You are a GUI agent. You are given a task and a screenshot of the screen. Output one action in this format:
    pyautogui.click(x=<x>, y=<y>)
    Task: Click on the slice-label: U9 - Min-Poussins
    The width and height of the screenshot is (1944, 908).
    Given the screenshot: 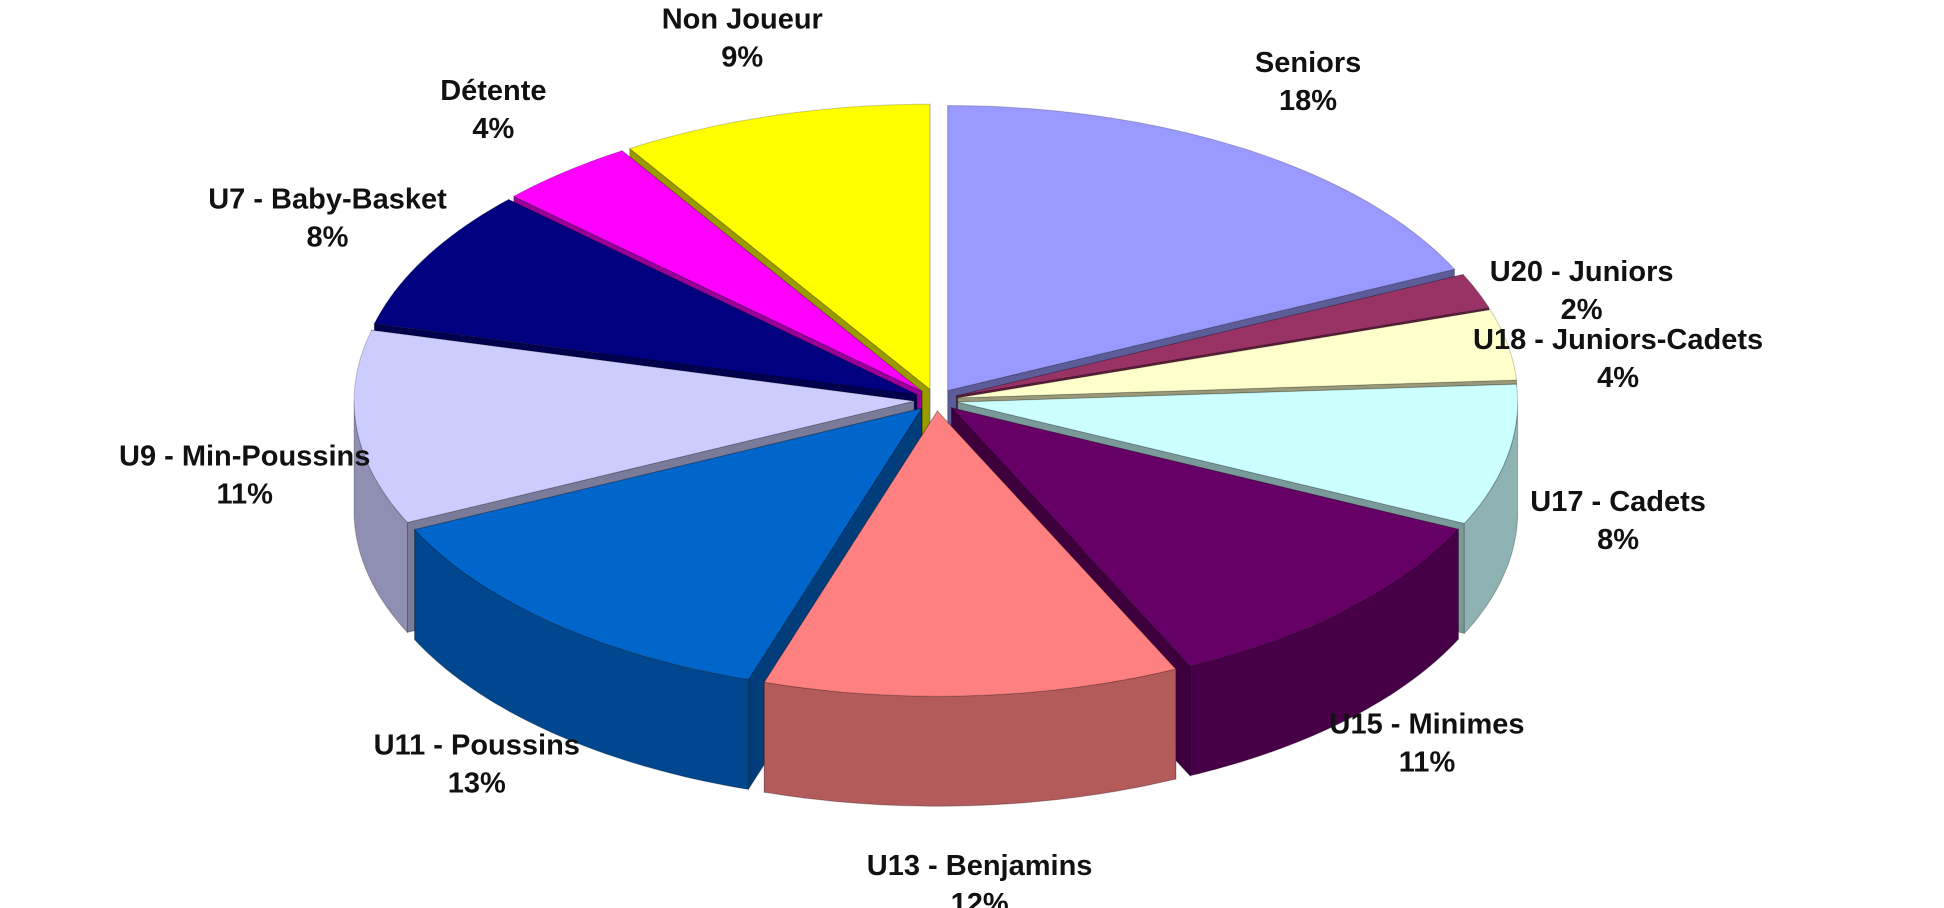 What is the action you would take?
    pyautogui.click(x=244, y=456)
    